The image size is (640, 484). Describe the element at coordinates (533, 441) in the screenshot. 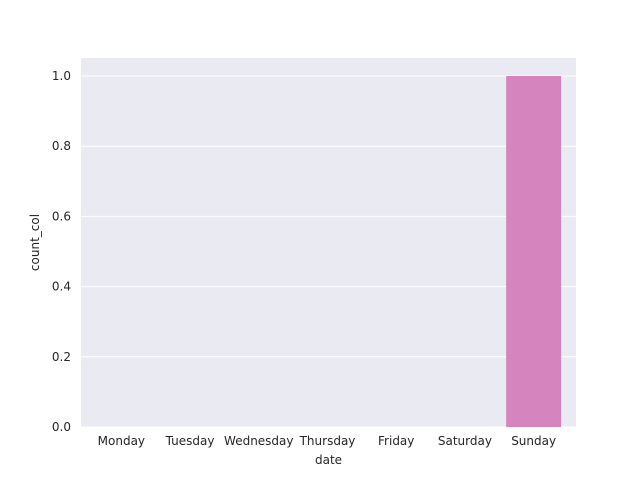

I see `x-tick-label: Sunday` at that location.